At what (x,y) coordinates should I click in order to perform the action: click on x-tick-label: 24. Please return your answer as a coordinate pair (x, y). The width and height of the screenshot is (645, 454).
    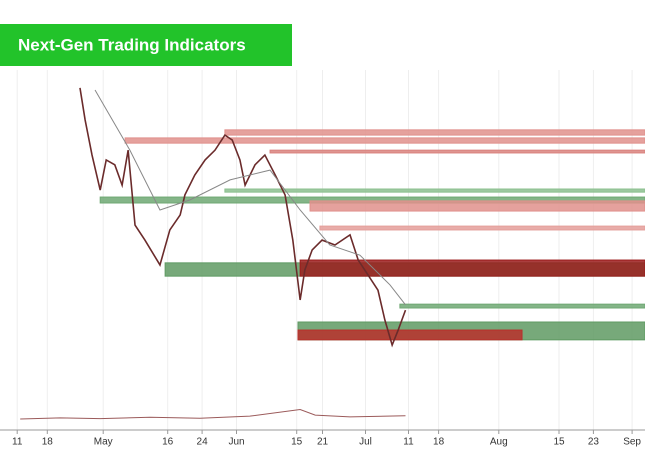
    Looking at the image, I should click on (203, 442).